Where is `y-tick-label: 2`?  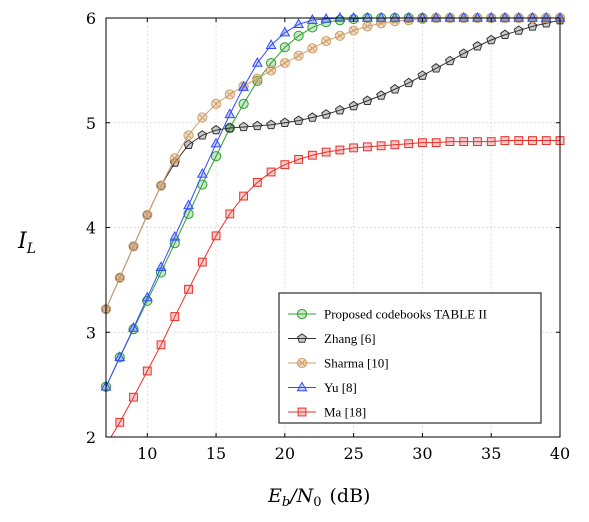 y-tick-label: 2 is located at coordinates (91, 437).